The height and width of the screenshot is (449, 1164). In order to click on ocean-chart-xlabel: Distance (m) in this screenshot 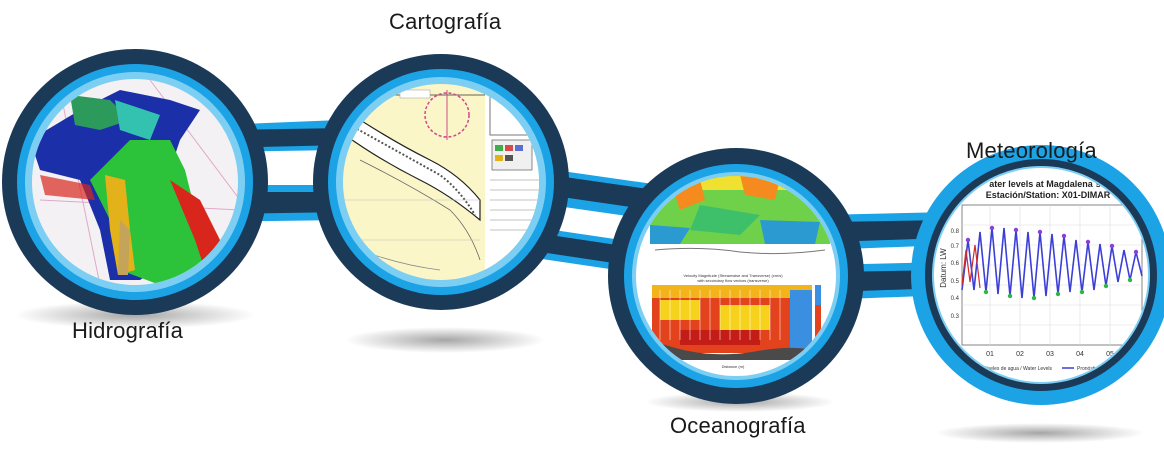, I will do `click(733, 366)`.